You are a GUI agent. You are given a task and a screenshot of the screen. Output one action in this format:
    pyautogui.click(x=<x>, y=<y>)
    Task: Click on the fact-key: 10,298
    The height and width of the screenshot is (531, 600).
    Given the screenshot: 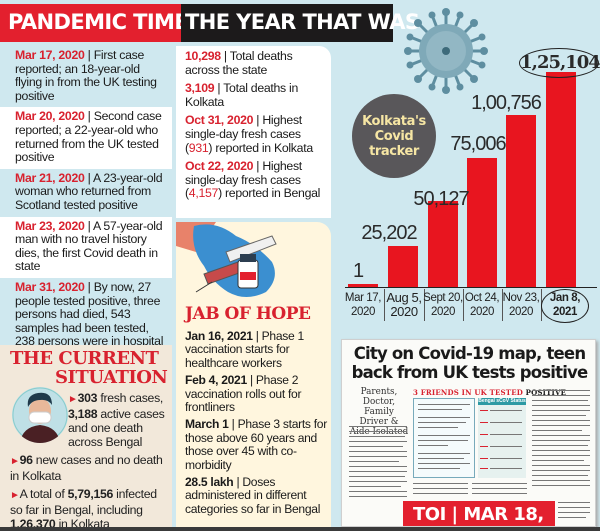 What is the action you would take?
    pyautogui.click(x=203, y=56)
    